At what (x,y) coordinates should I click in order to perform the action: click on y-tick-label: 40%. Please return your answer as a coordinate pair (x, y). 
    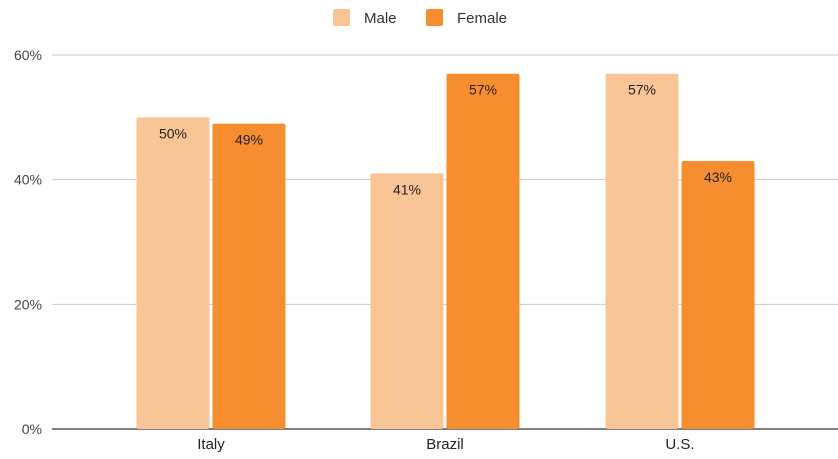
    Looking at the image, I should click on (28, 180).